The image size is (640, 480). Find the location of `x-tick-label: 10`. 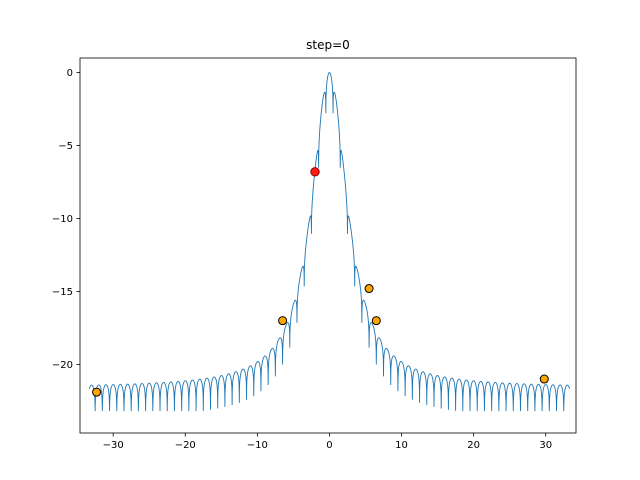

x-tick-label: 10 is located at coordinates (401, 445).